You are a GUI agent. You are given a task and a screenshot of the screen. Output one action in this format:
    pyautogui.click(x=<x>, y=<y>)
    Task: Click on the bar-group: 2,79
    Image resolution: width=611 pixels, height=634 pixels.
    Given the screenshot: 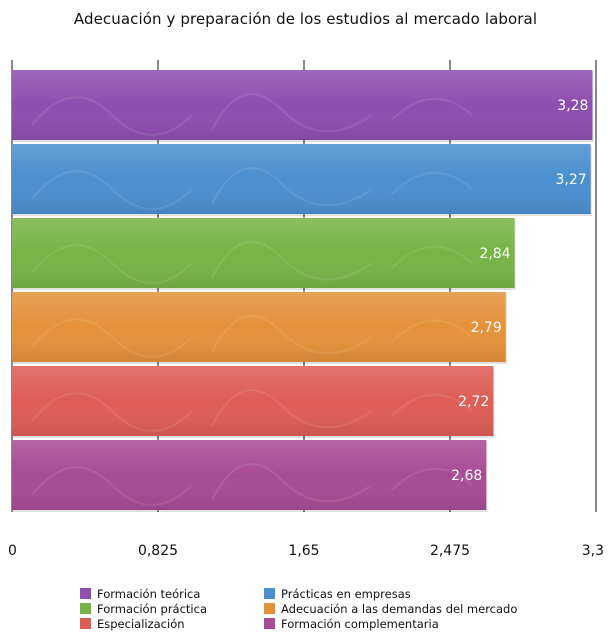 What is the action you would take?
    pyautogui.click(x=259, y=328)
    